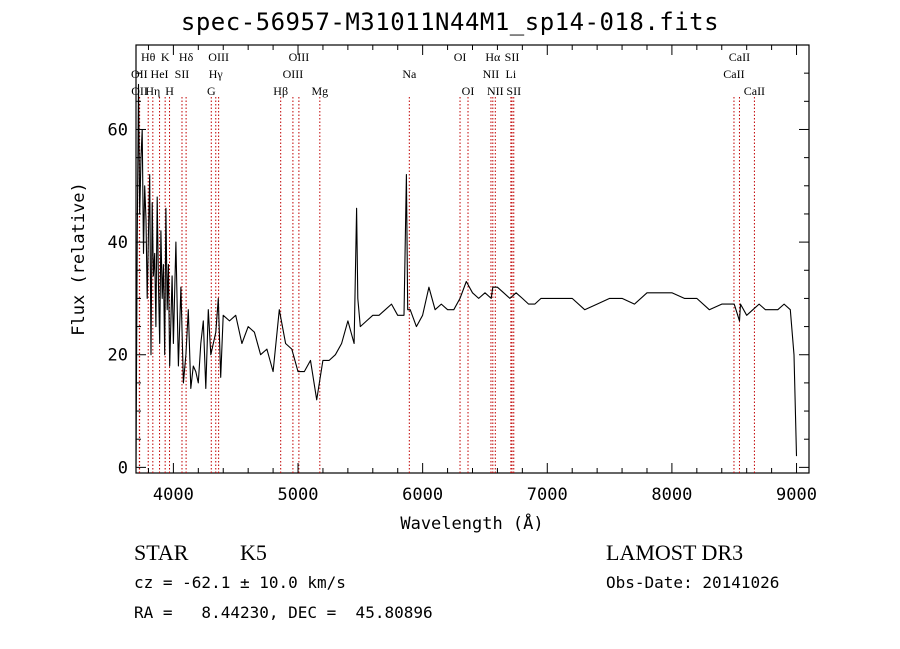 Image resolution: width=900 pixels, height=649 pixels. What do you see at coordinates (547, 495) in the screenshot?
I see `x-tick-label: 7000` at bounding box center [547, 495].